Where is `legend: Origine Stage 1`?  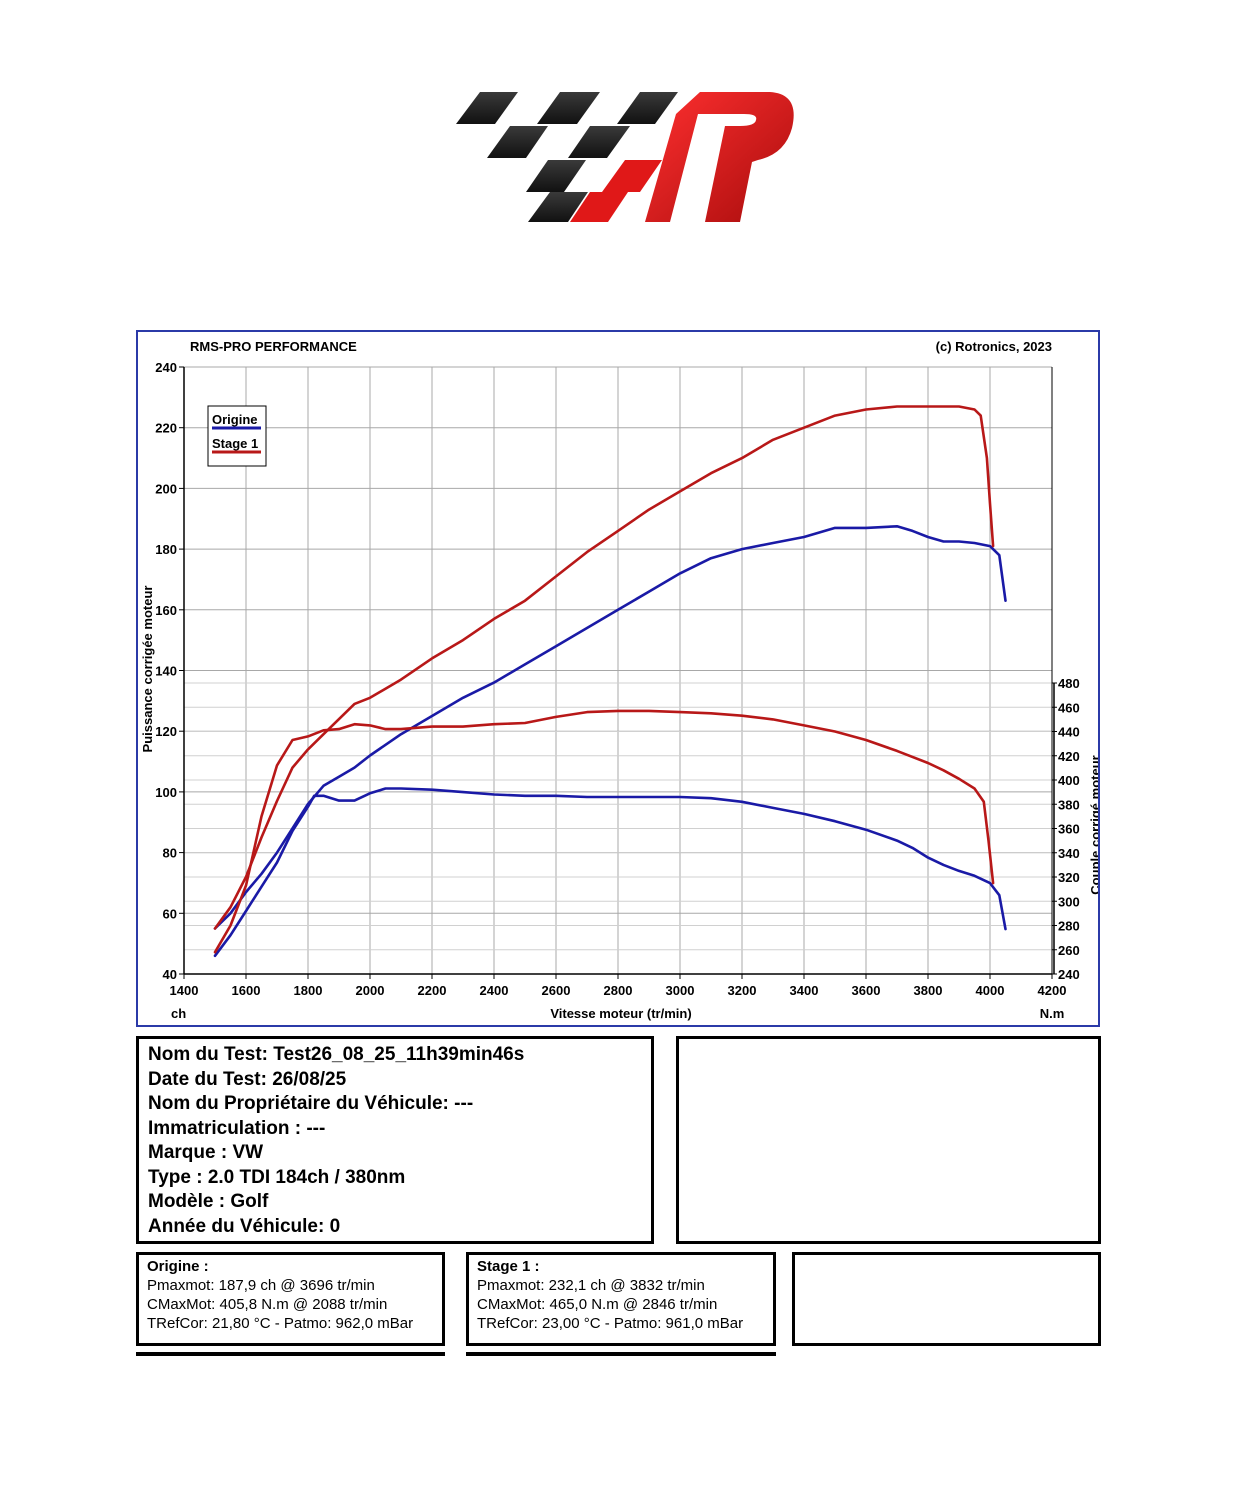 legend: Origine Stage 1 is located at coordinates (237, 436).